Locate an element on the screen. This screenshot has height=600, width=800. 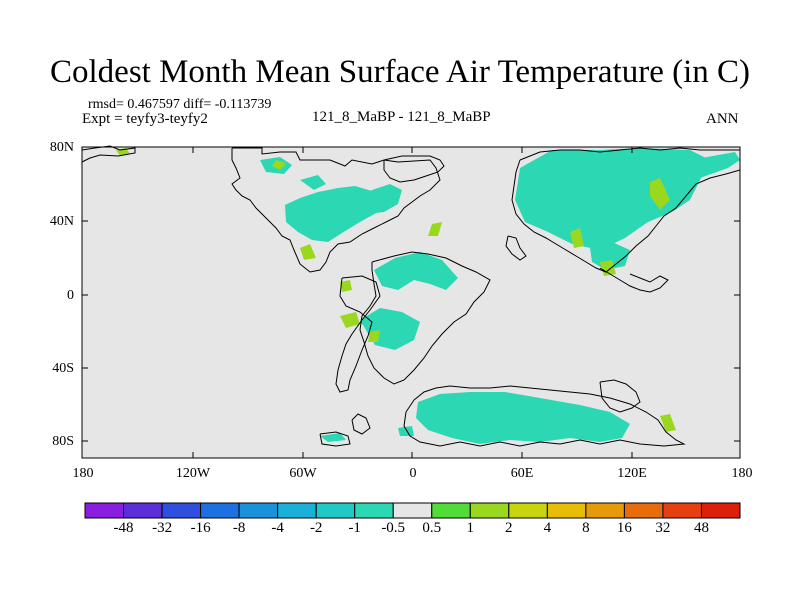
patch-antarctica-west is located at coordinates (333, 437).